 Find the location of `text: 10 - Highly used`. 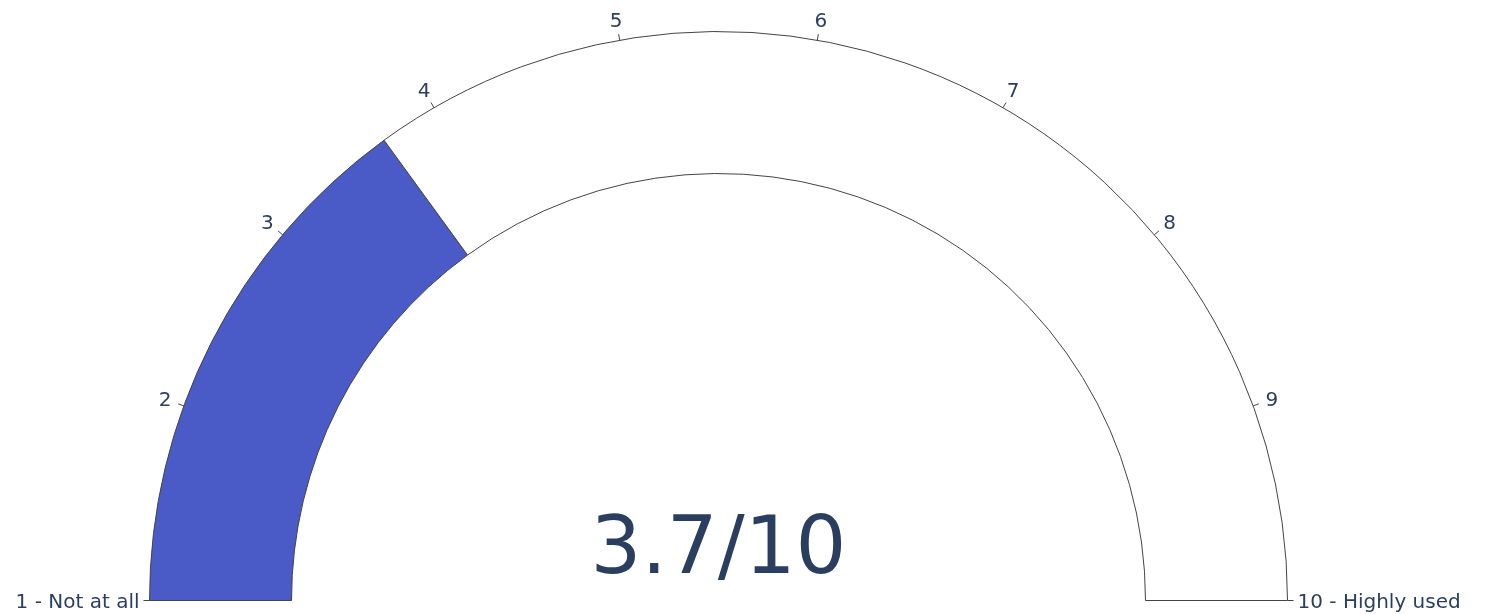

text: 10 - Highly used is located at coordinates (1379, 600).